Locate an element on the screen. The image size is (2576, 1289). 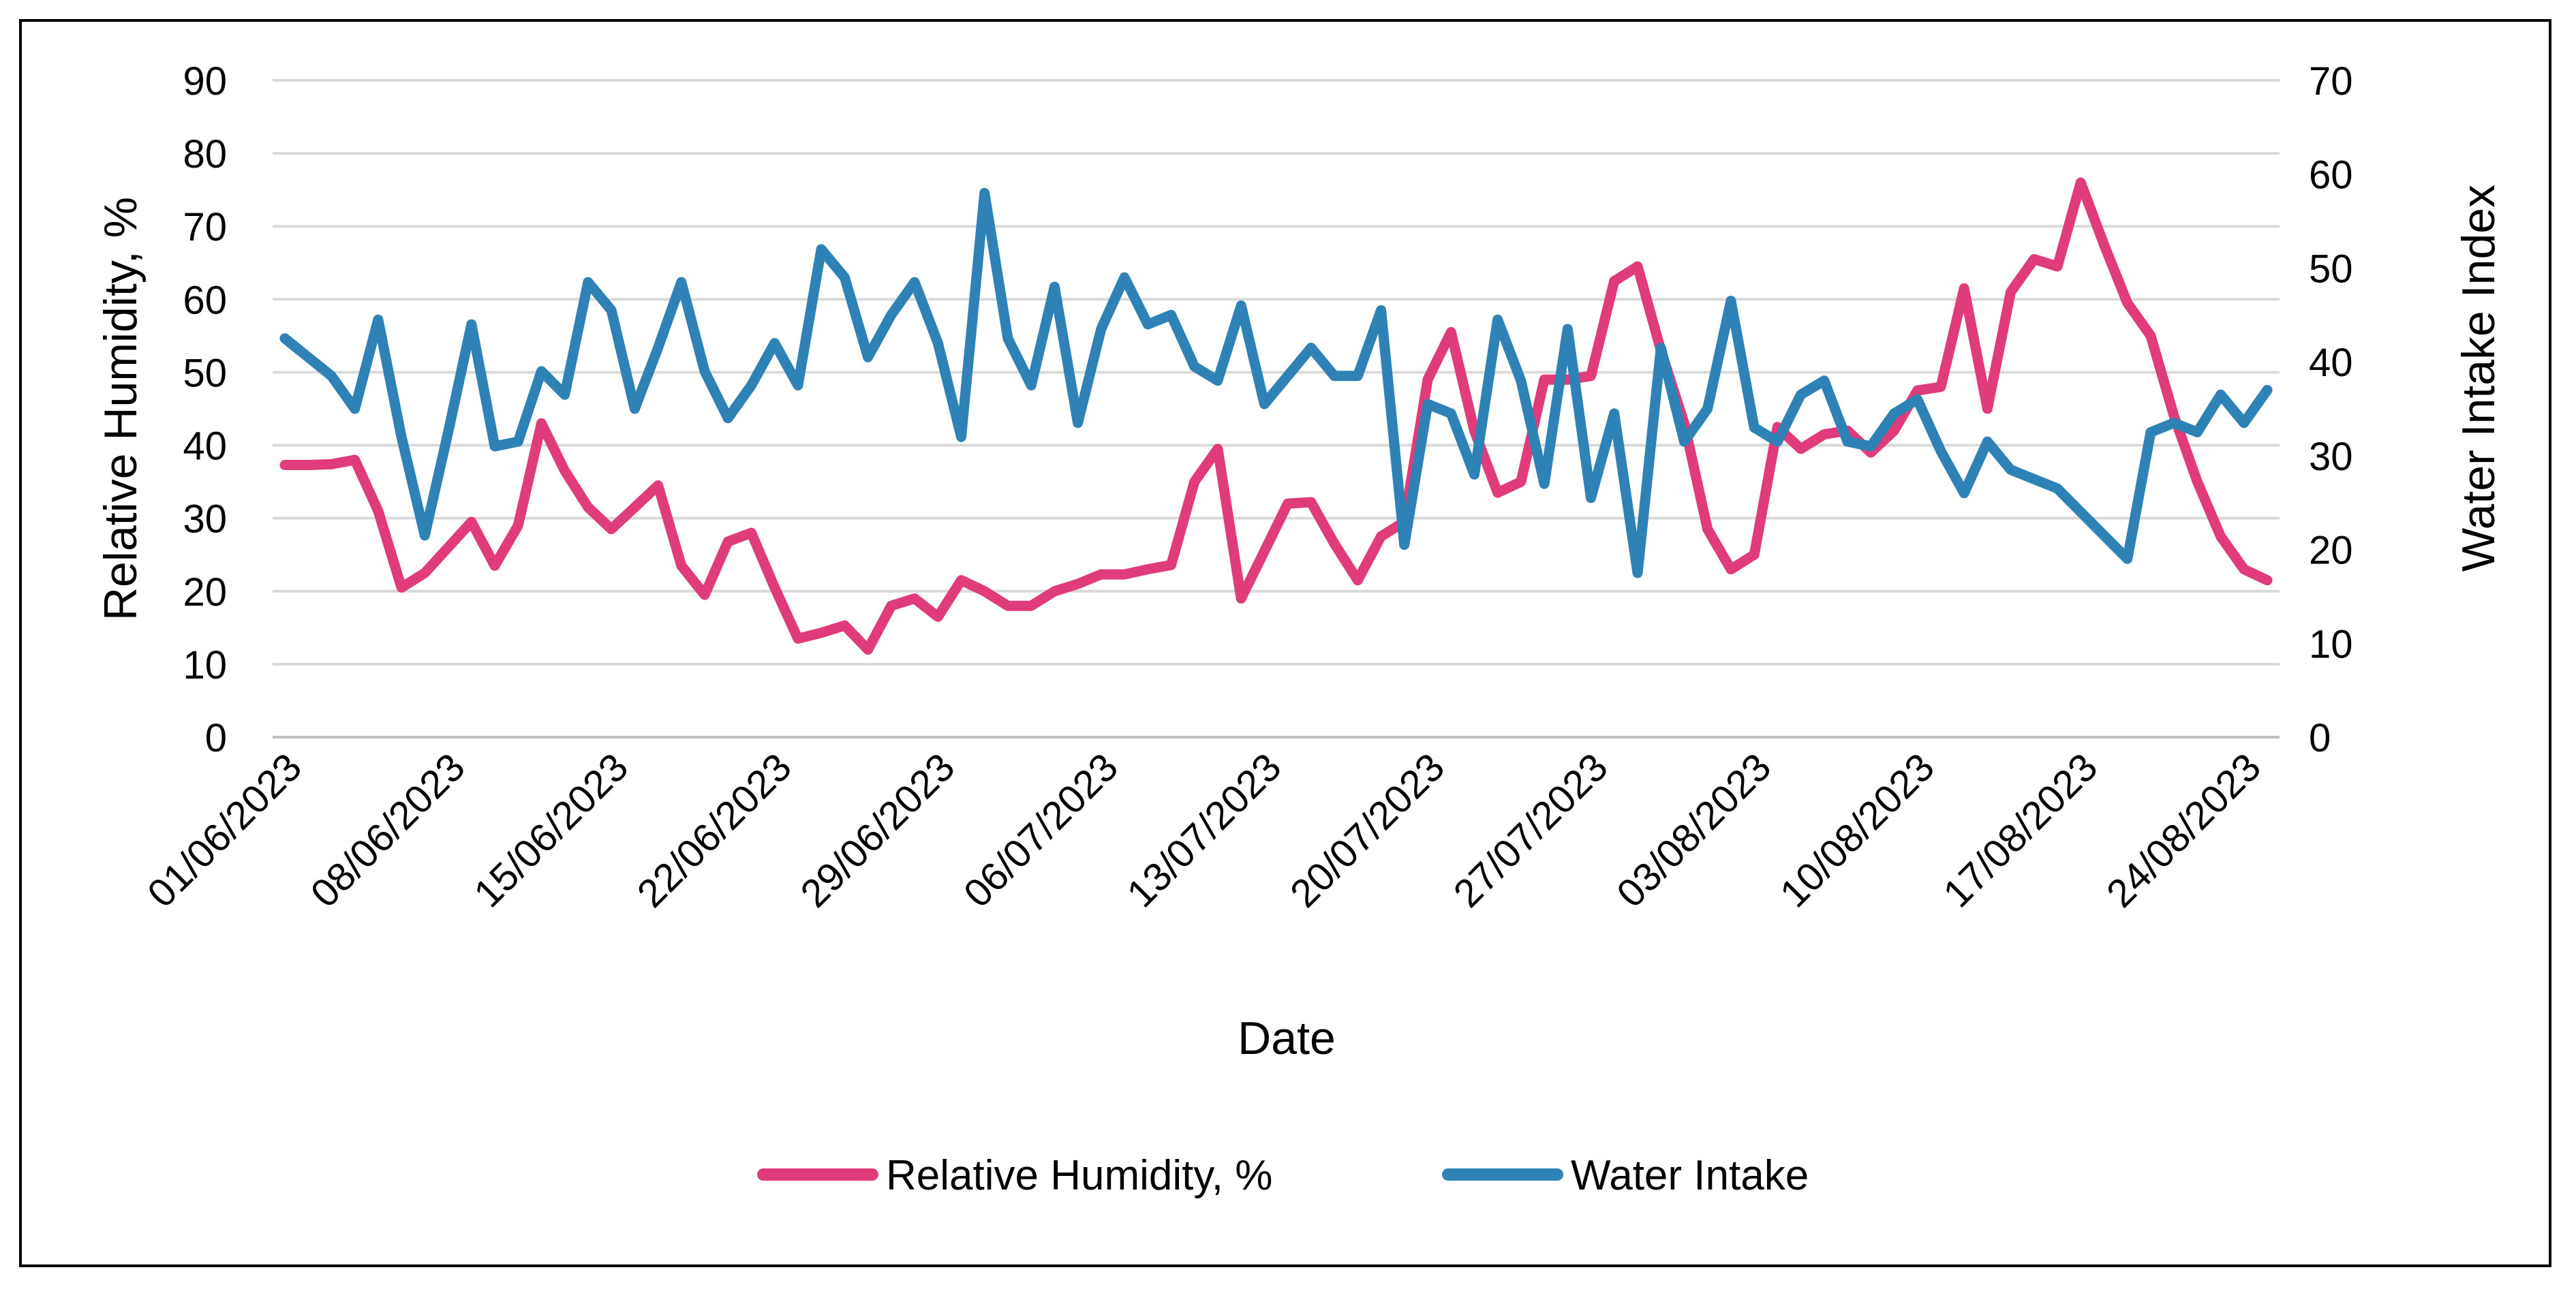
left-axis-ticks: 0 10 20 30 40 50 60 70 80 90 is located at coordinates (205, 409).